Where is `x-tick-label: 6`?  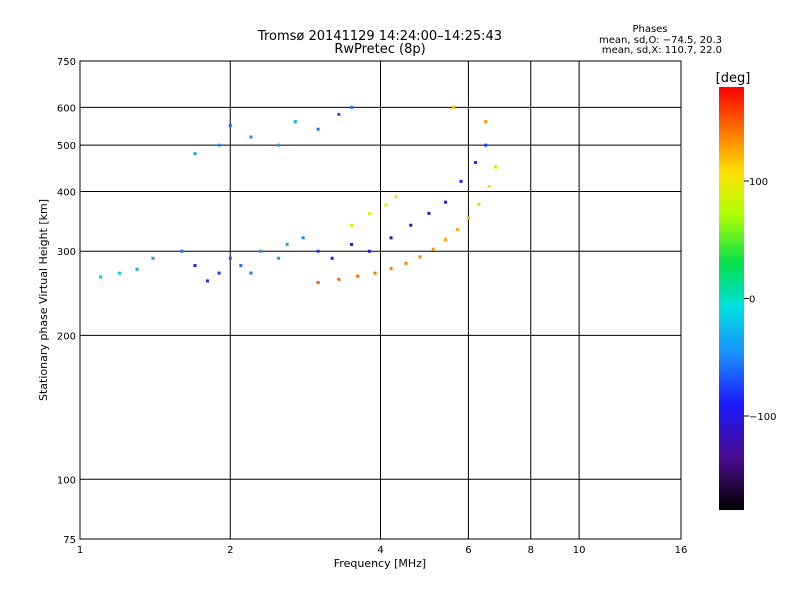
x-tick-label: 6 is located at coordinates (468, 550).